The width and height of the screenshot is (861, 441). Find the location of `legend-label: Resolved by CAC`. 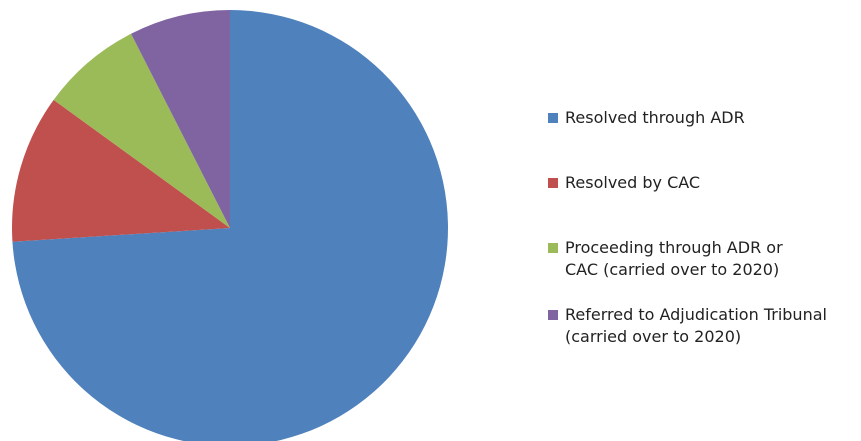

legend-label: Resolved by CAC is located at coordinates (633, 182).